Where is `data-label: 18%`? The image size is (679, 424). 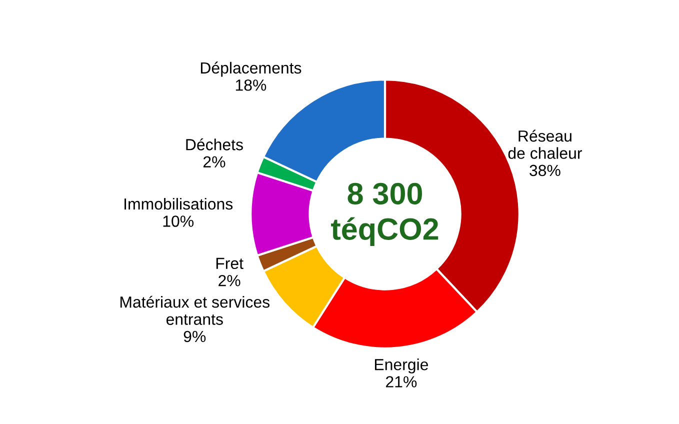
data-label: 18% is located at coordinates (251, 85).